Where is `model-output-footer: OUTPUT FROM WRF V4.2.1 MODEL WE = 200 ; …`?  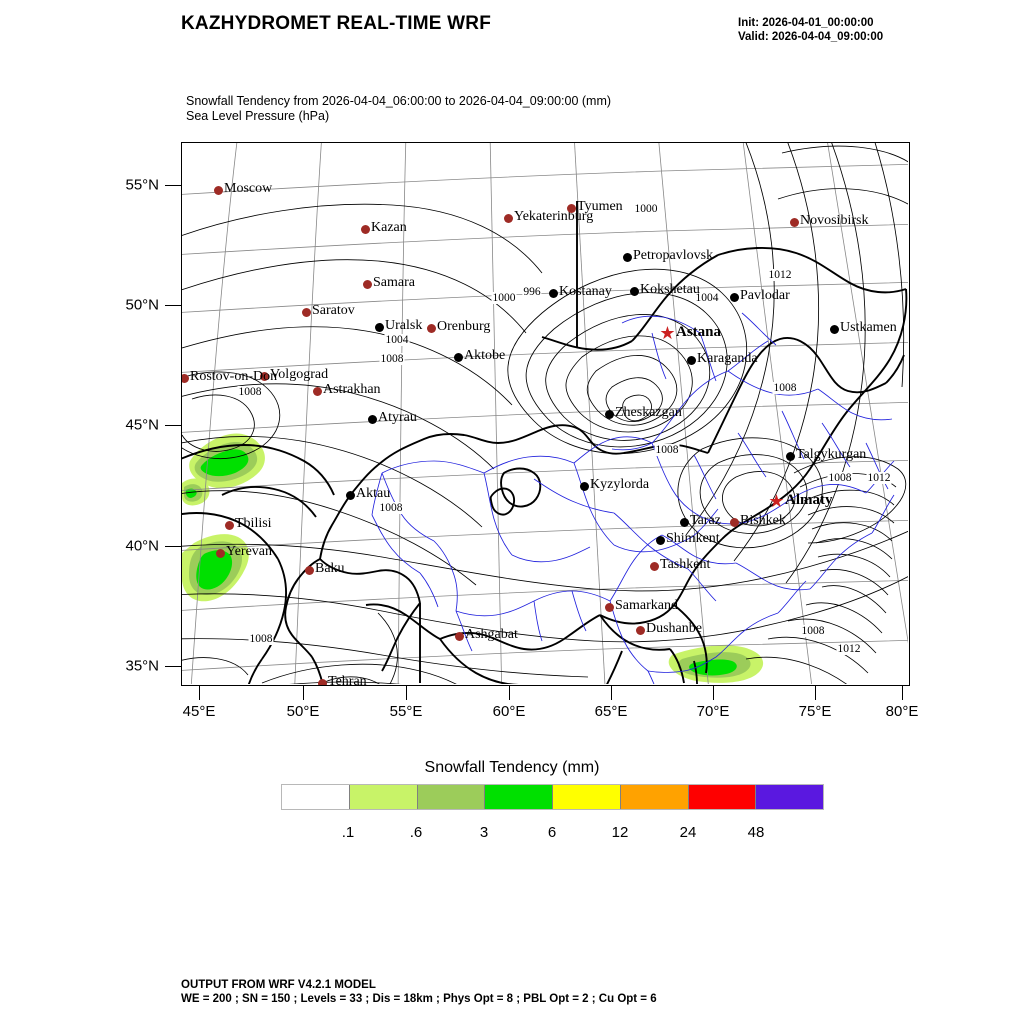
model-output-footer: OUTPUT FROM WRF V4.2.1 MODEL WE = 200 ; … is located at coordinates (419, 992).